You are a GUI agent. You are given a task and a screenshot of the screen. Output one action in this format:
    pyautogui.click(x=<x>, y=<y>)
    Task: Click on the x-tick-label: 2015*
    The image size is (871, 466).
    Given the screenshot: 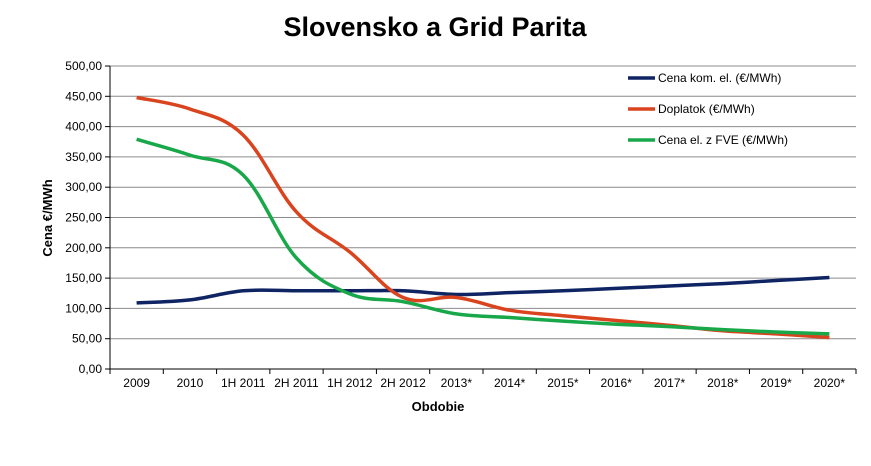 What is the action you would take?
    pyautogui.click(x=563, y=383)
    